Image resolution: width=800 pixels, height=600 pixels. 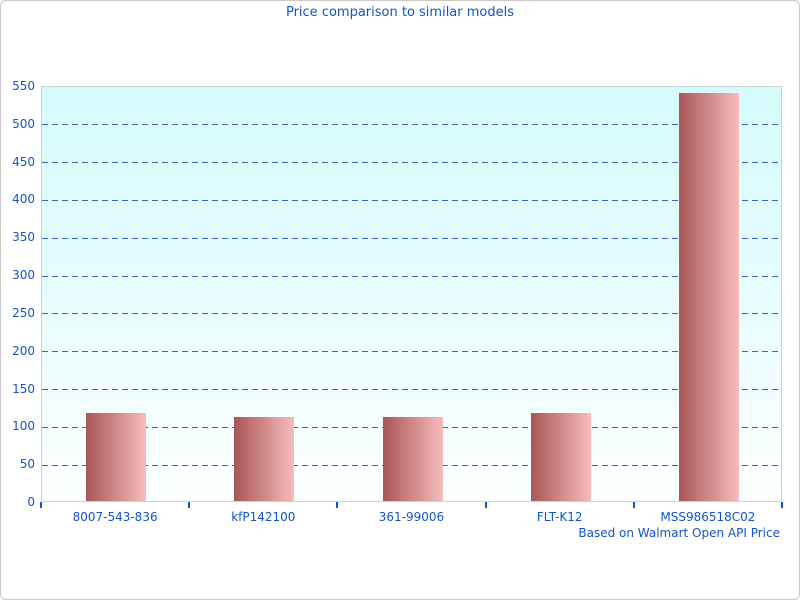 What do you see at coordinates (400, 12) in the screenshot?
I see `chart-title: Price comparison to similar models` at bounding box center [400, 12].